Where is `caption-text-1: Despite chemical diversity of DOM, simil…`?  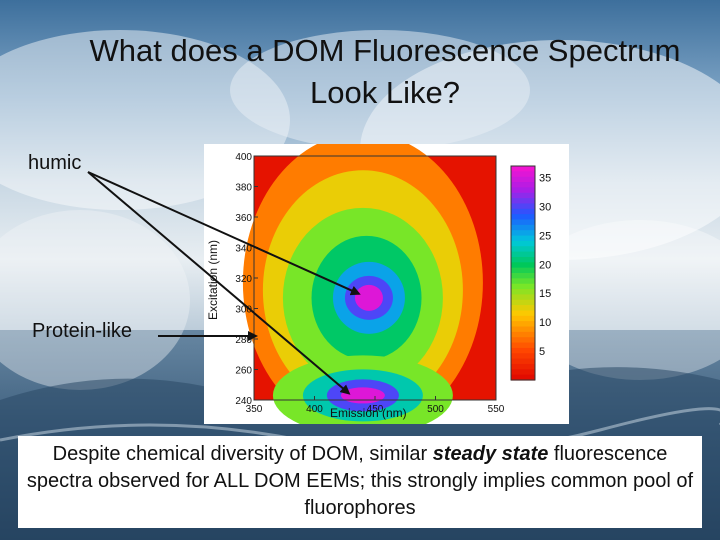
caption-text-1: Despite chemical diversity of DOM, simil… is located at coordinates (242, 454).